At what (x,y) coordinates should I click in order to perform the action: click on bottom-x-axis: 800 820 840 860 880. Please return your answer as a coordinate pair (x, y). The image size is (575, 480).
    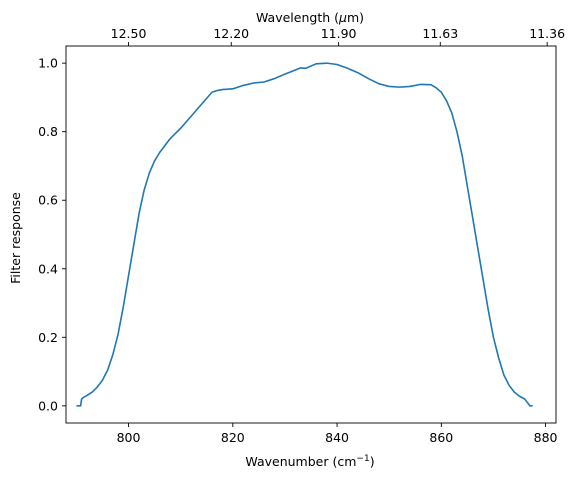
    Looking at the image, I should click on (337, 434).